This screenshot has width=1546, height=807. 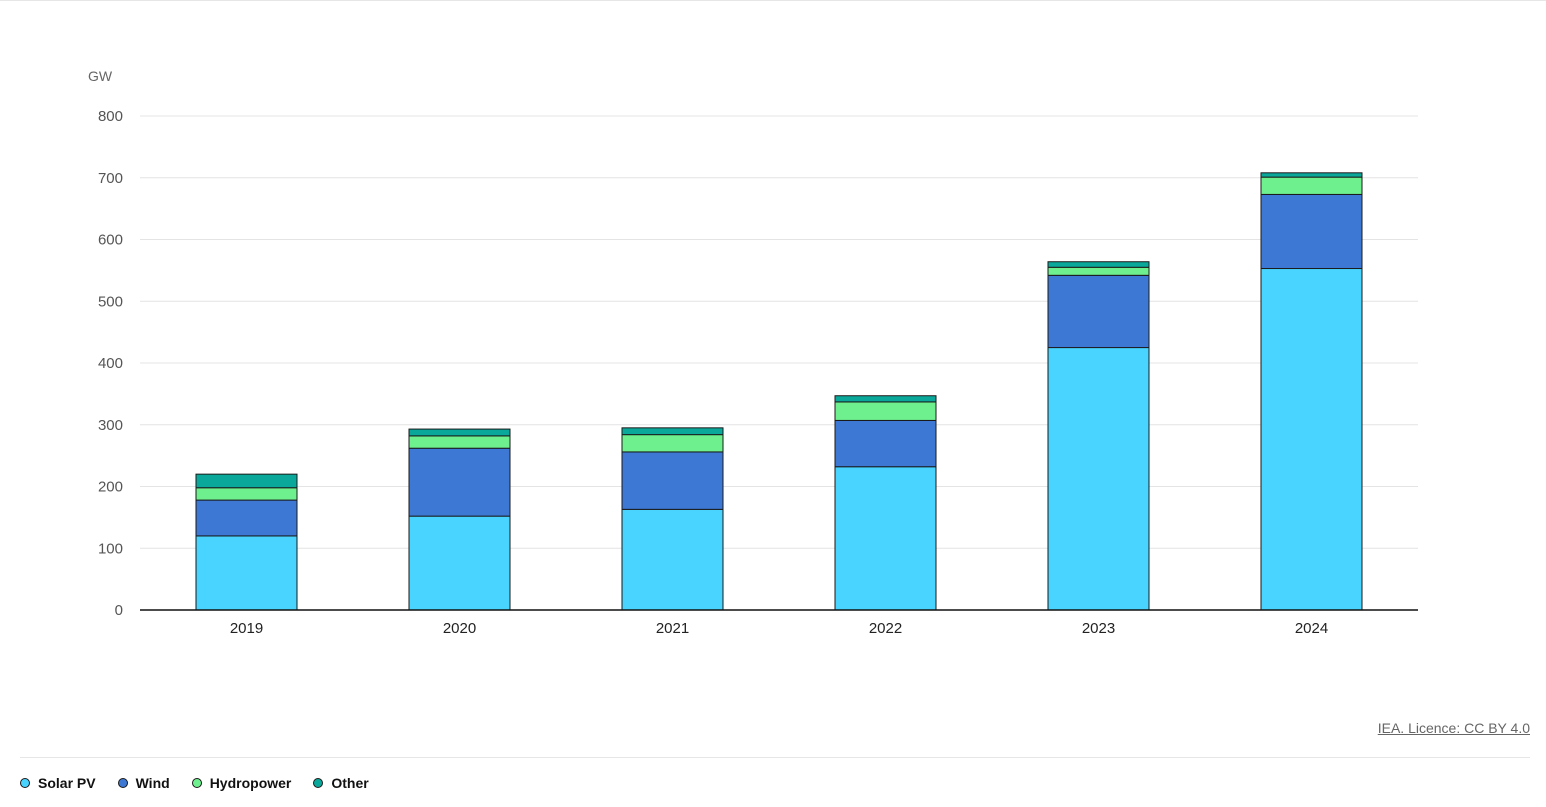 I want to click on bar-2022-solar-pv, so click(x=885, y=538).